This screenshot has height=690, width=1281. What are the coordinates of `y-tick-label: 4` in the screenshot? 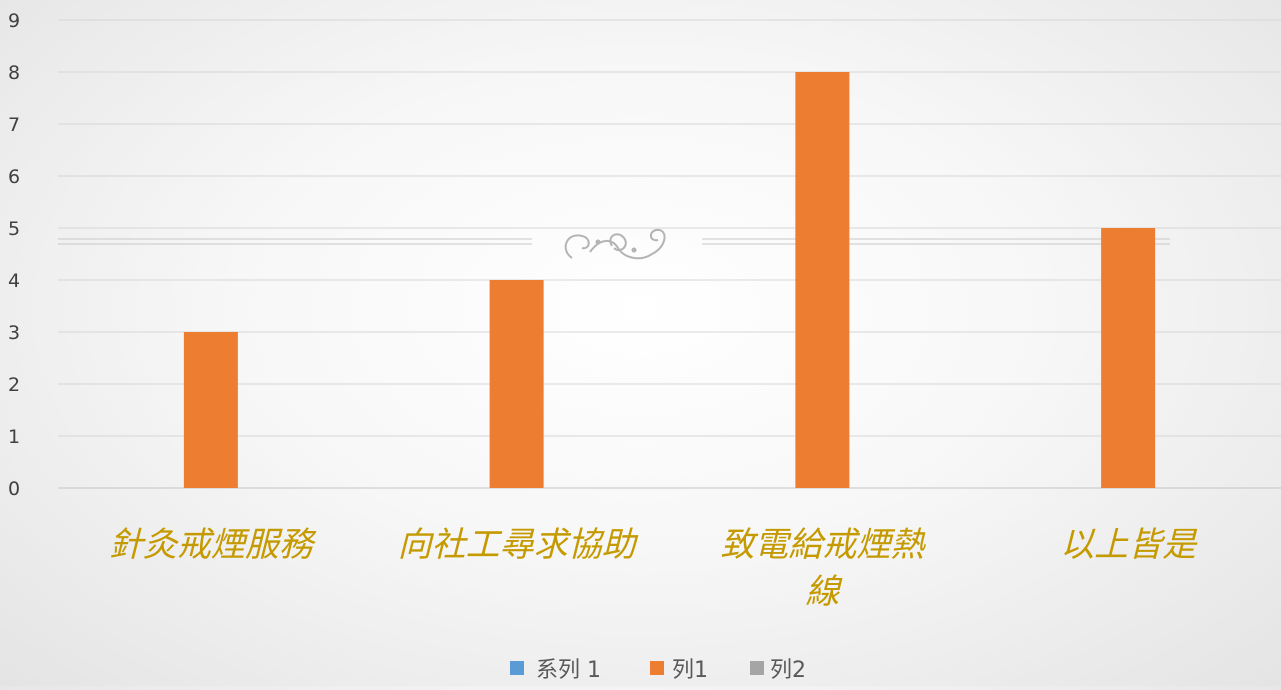 It's located at (14, 281).